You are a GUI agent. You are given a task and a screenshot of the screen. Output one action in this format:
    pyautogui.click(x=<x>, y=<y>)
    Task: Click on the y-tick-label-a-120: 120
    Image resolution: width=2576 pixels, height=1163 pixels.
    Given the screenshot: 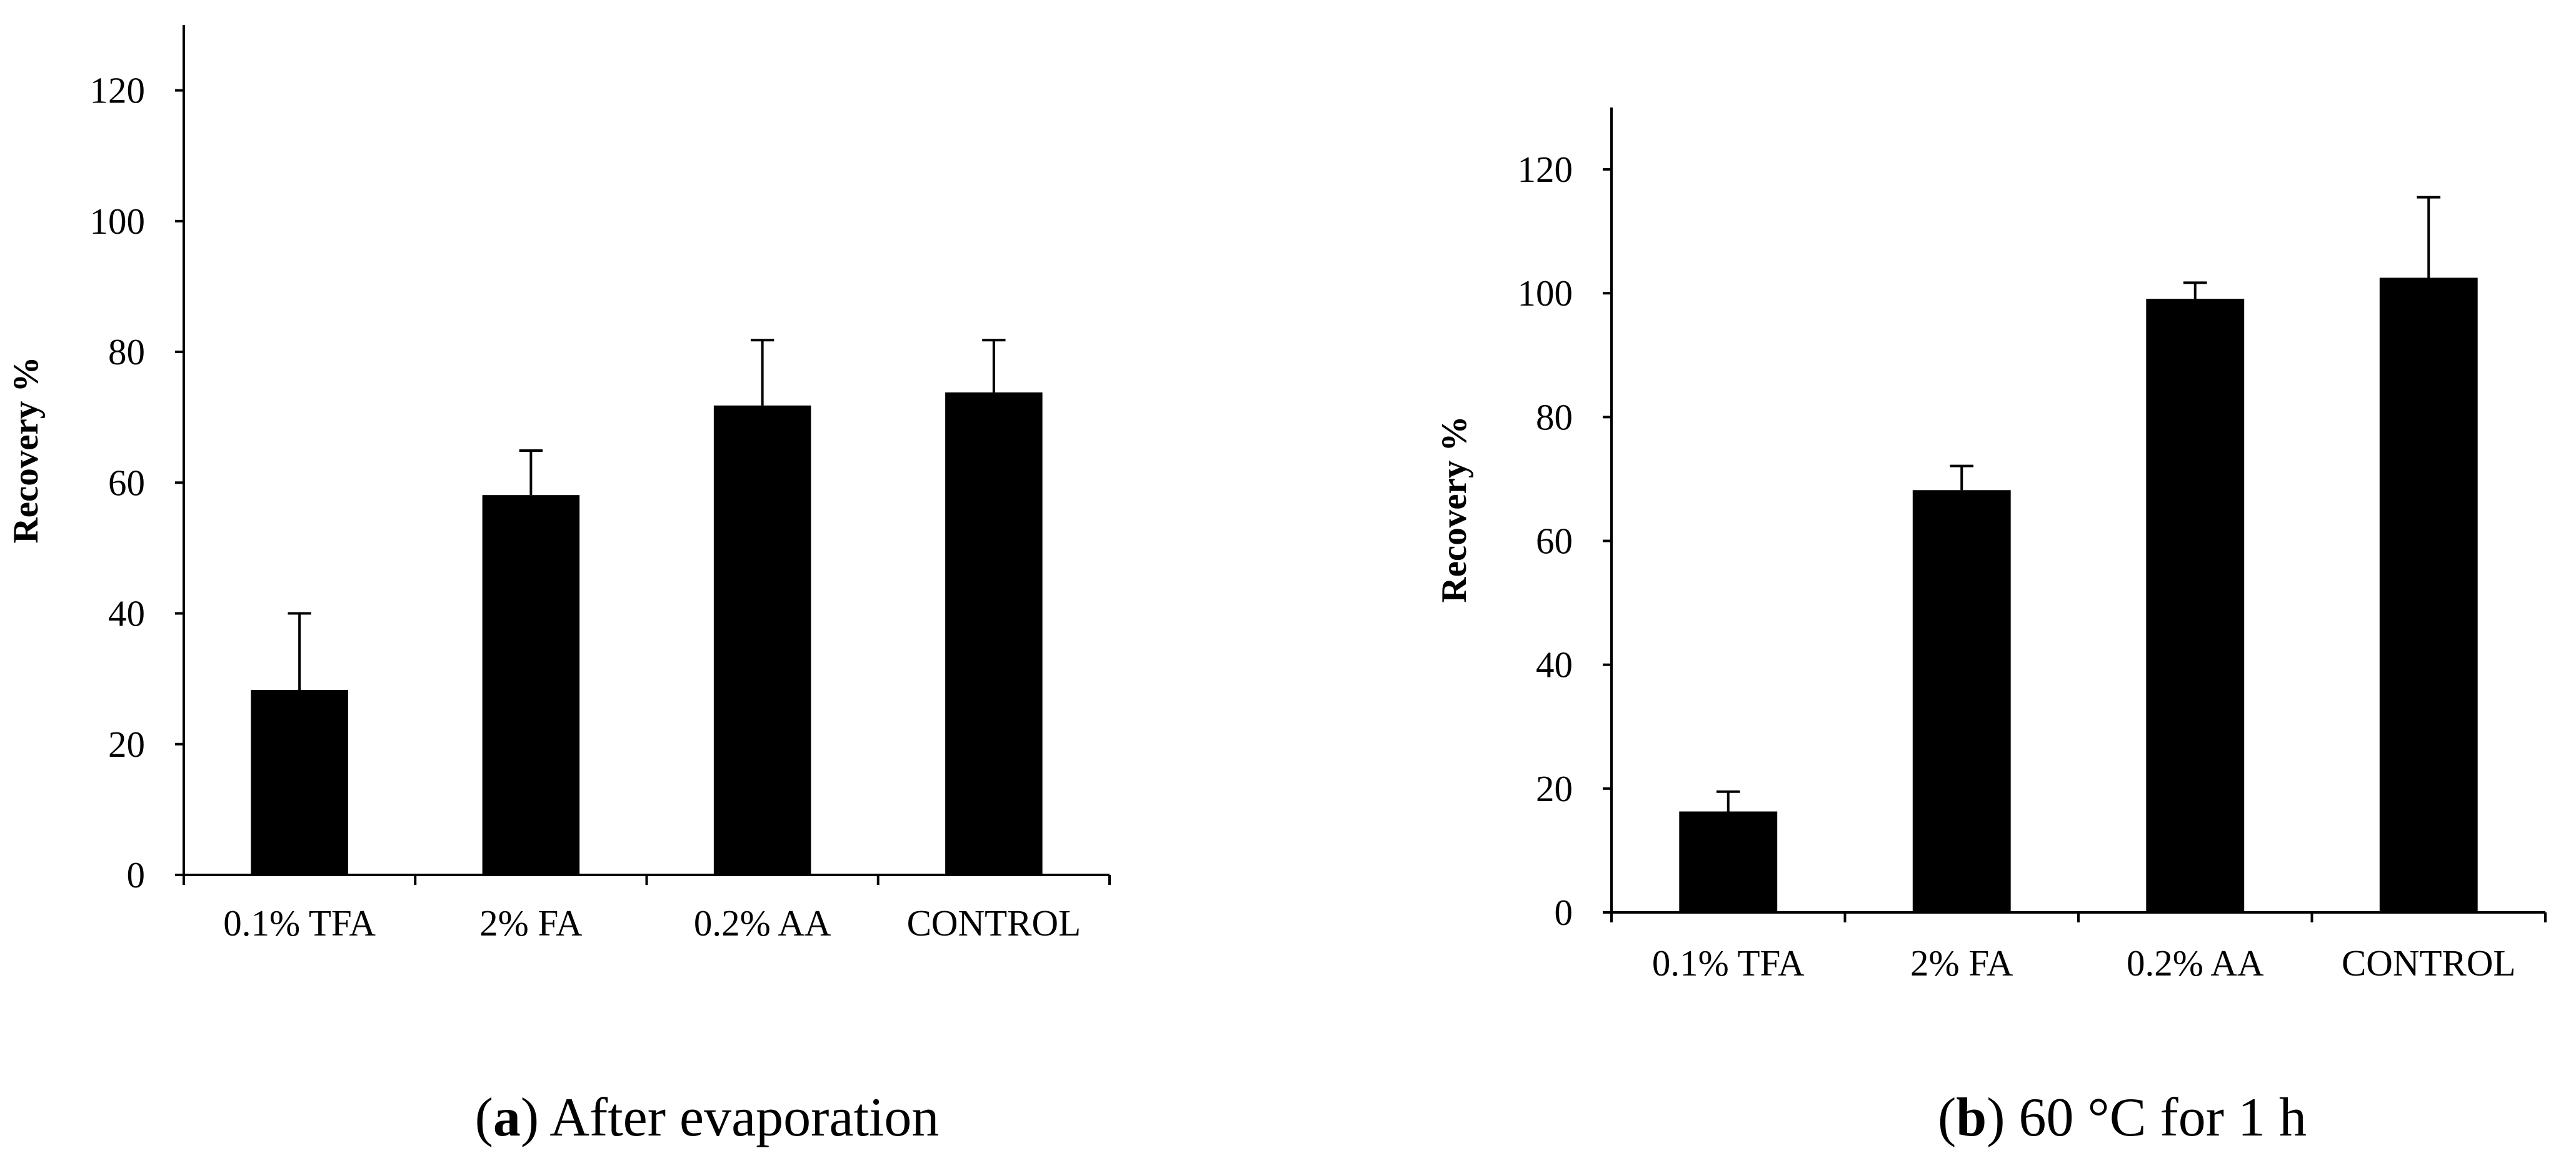 What is the action you would take?
    pyautogui.click(x=118, y=90)
    